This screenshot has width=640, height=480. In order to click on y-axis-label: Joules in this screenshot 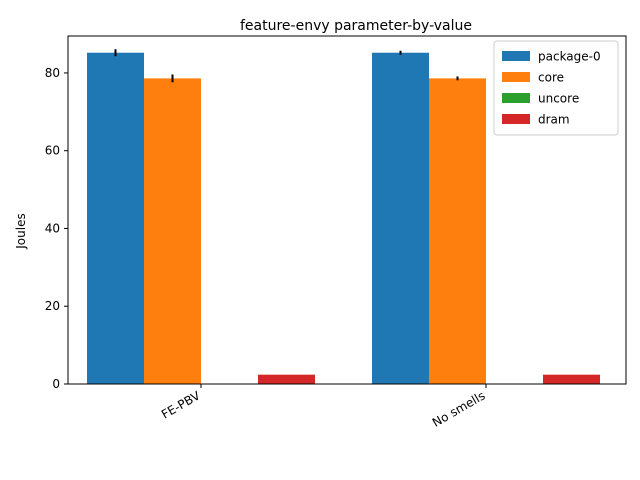, I will do `click(21, 231)`.